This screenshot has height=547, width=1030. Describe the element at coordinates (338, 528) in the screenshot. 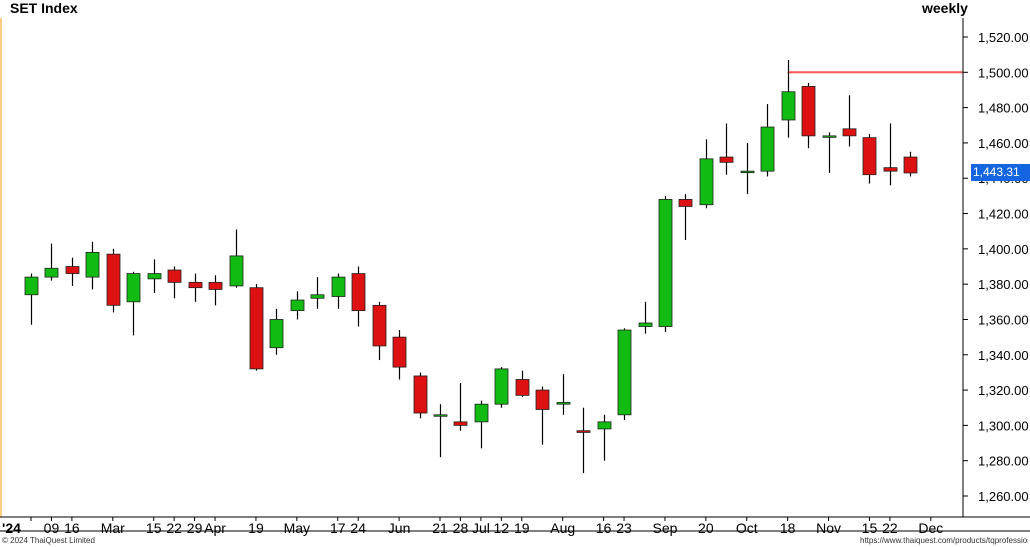

I see `x-tick-label: 17` at that location.